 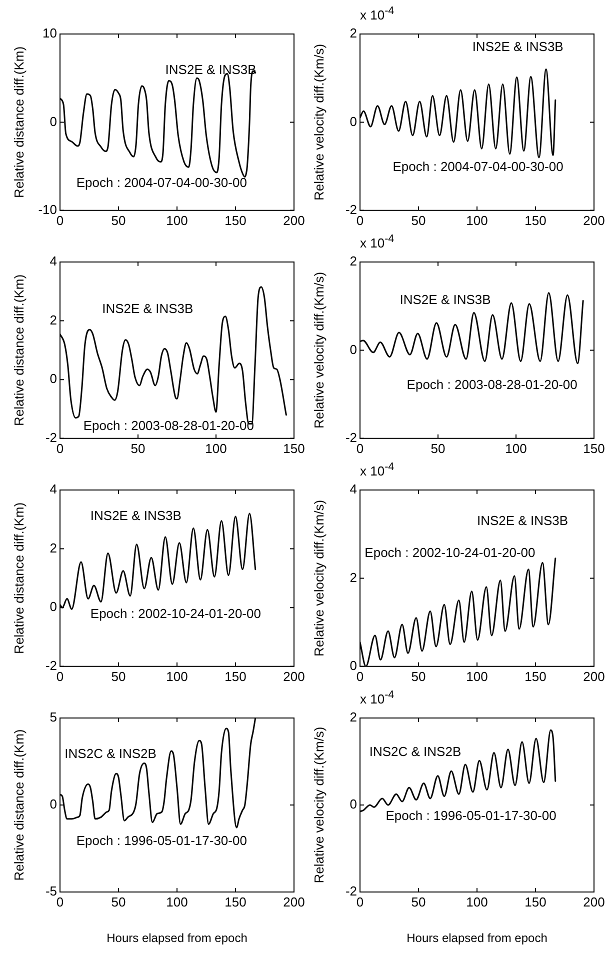 I want to click on y-tick-label: -5, so click(x=51, y=891).